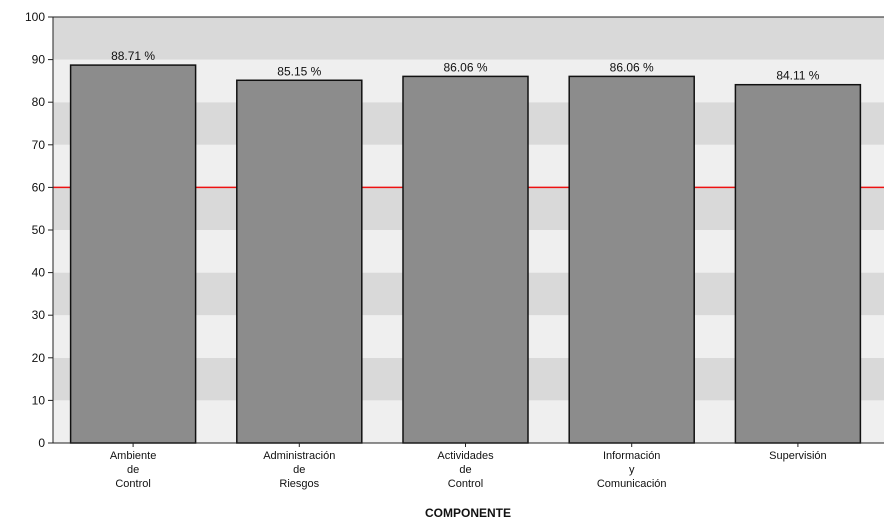 This screenshot has height=528, width=884. Describe the element at coordinates (797, 456) in the screenshot. I see `x-tick-label: Supervisión` at that location.